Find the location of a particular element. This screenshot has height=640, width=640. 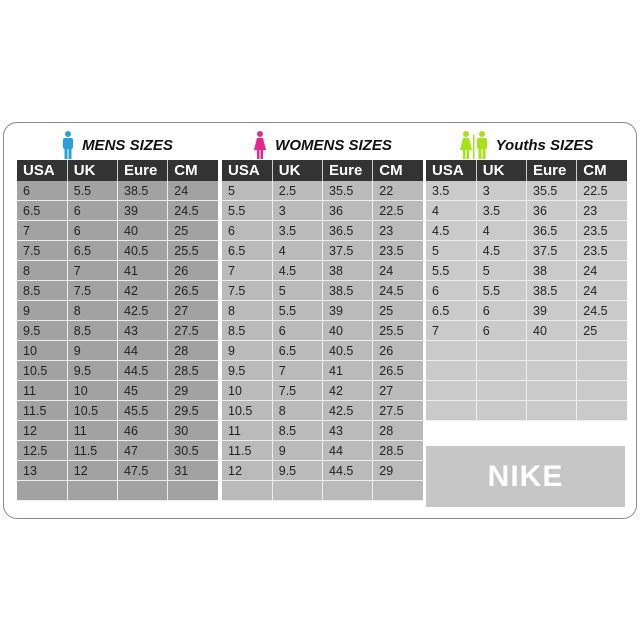

column-header: Eure is located at coordinates (348, 170).